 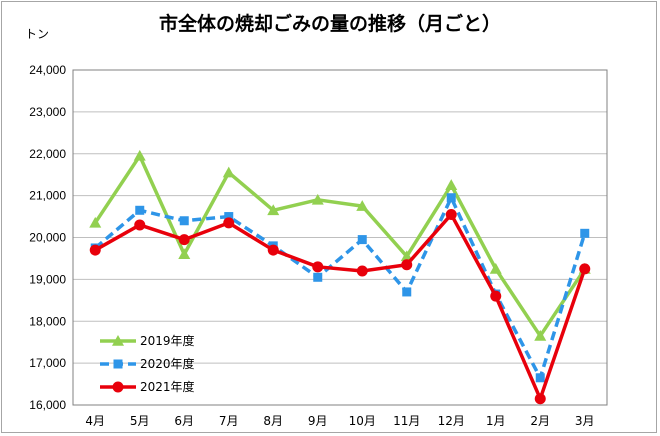 I want to click on x-axis-ticks: 4月 5月 6月 7月 8月 9月 10月 11月 12月 1月 2月 3月, so click(x=339, y=421).